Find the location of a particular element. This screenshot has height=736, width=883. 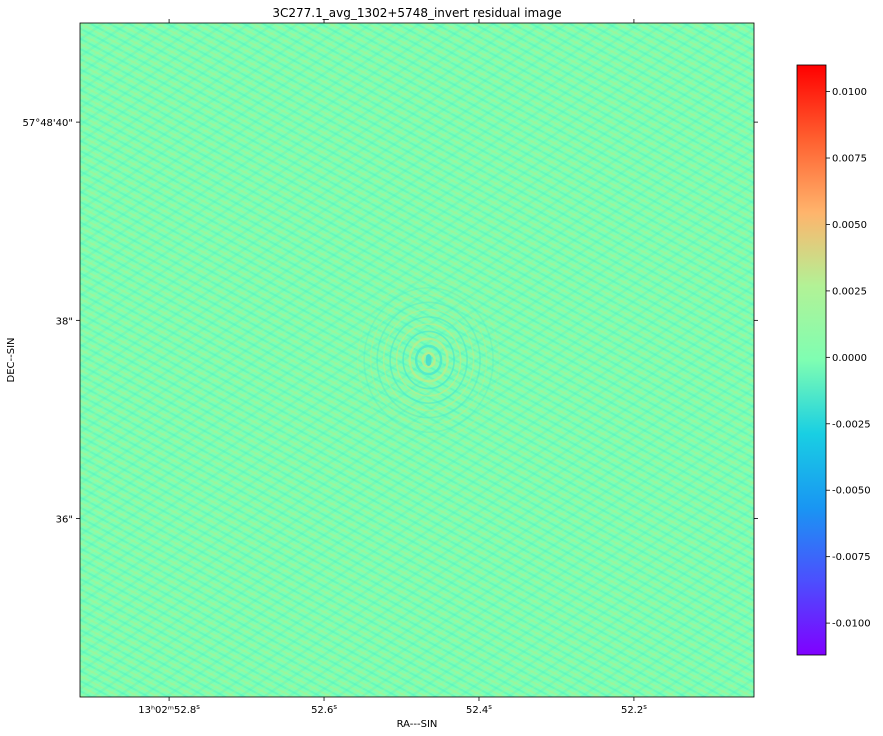

y-axis-label: DEC--SIN is located at coordinates (11, 360).